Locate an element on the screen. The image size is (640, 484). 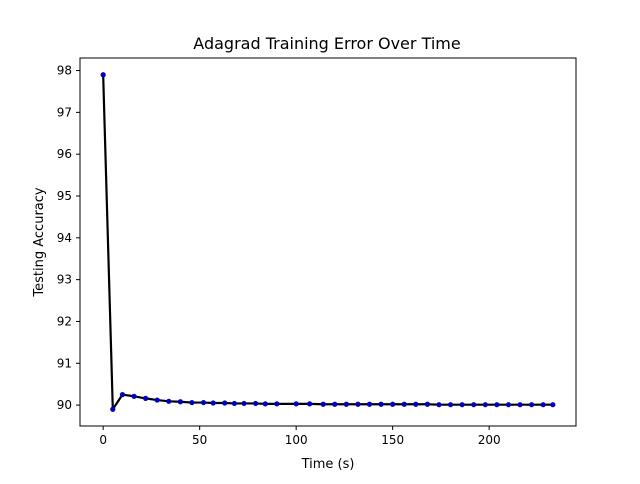
y-tick-label: 90 is located at coordinates (64, 405).